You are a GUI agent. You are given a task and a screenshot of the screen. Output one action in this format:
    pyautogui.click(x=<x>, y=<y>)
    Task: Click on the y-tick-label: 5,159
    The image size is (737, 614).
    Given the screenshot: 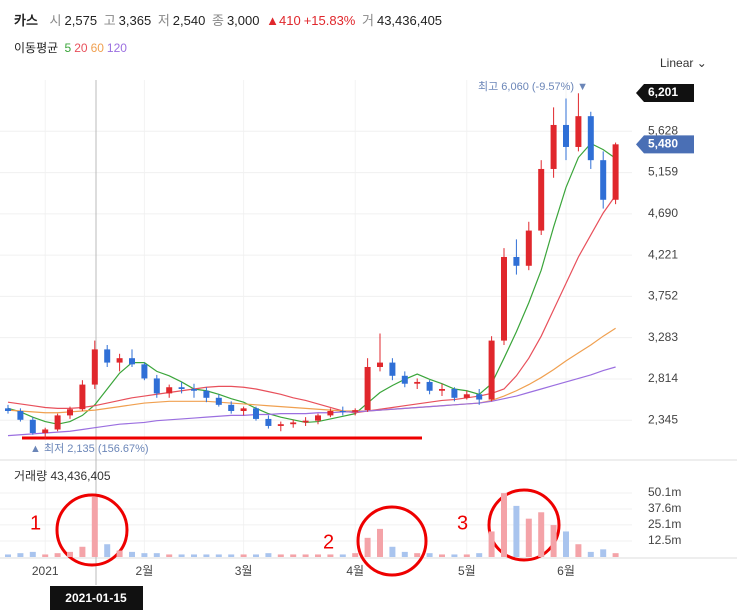 What is the action you would take?
    pyautogui.click(x=663, y=172)
    